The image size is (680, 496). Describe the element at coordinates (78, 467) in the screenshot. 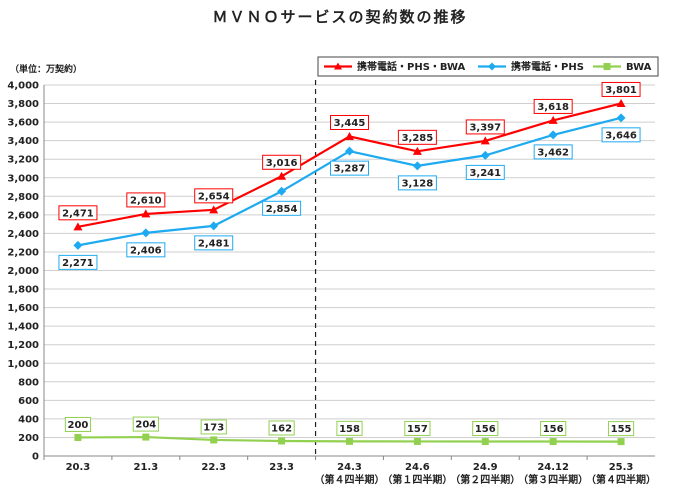

I see `x-tick-label: 20.3` at that location.